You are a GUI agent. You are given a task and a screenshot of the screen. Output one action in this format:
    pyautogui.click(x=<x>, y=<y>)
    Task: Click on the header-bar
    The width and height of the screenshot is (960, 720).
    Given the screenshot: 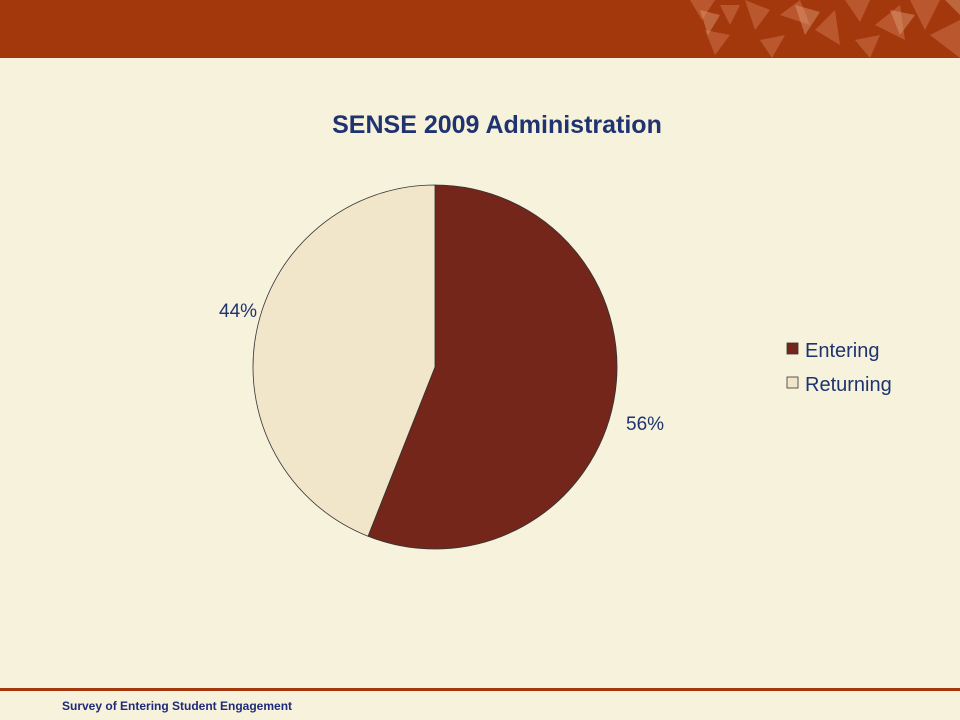 What is the action you would take?
    pyautogui.click(x=480, y=29)
    